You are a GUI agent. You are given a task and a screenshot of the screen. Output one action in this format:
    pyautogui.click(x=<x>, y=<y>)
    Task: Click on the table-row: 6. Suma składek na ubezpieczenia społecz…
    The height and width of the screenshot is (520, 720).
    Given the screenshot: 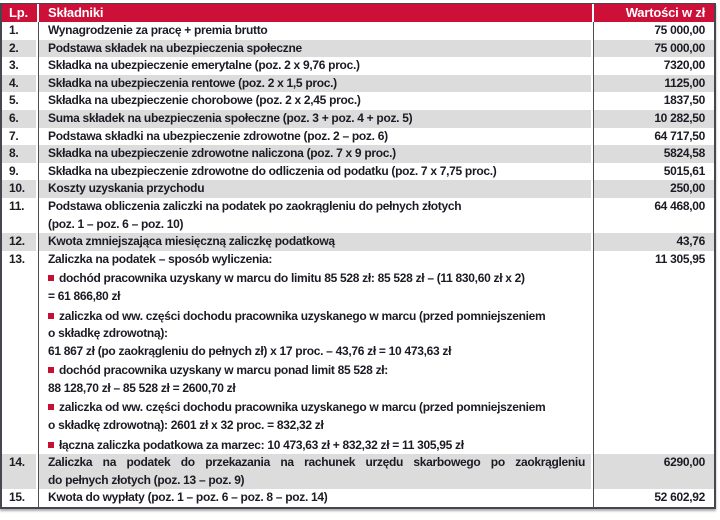 What is the action you would take?
    pyautogui.click(x=358, y=118)
    